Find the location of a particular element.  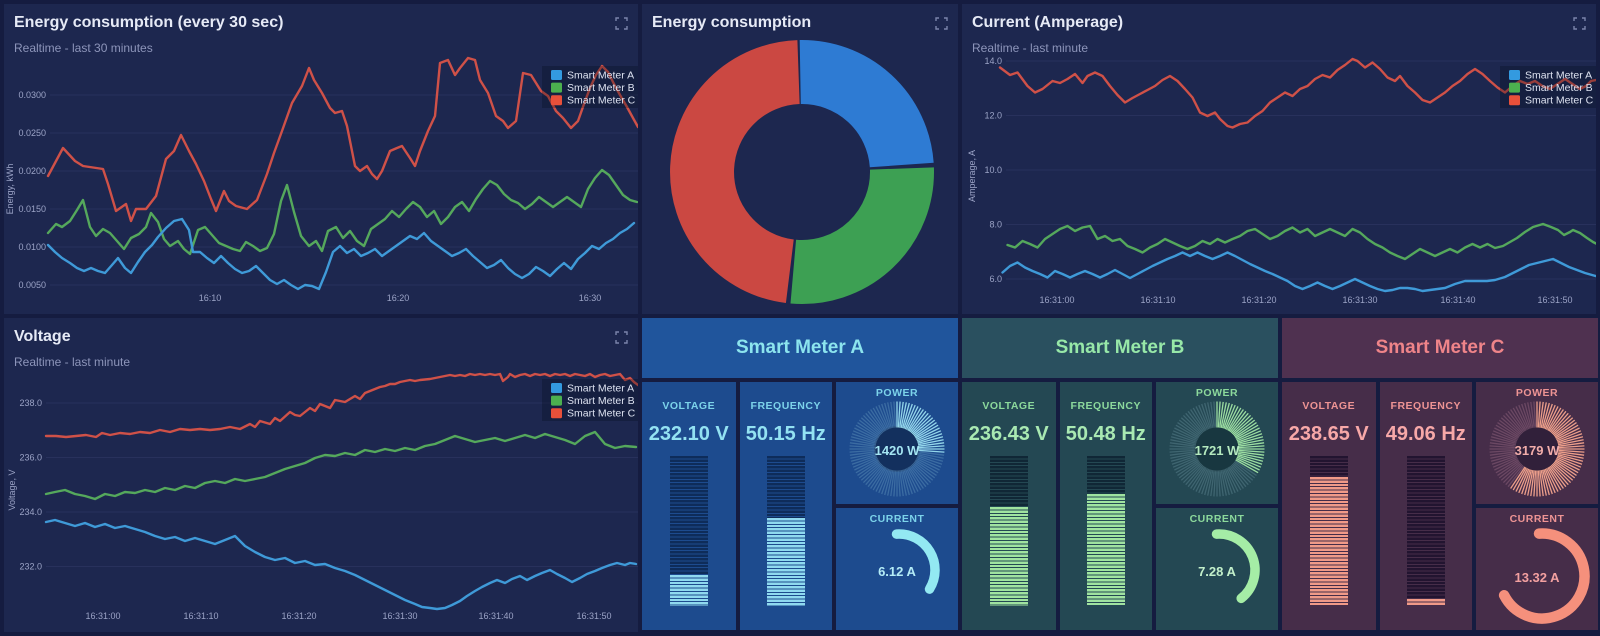

svg-text: 16:20 is located at coordinates (398, 298).